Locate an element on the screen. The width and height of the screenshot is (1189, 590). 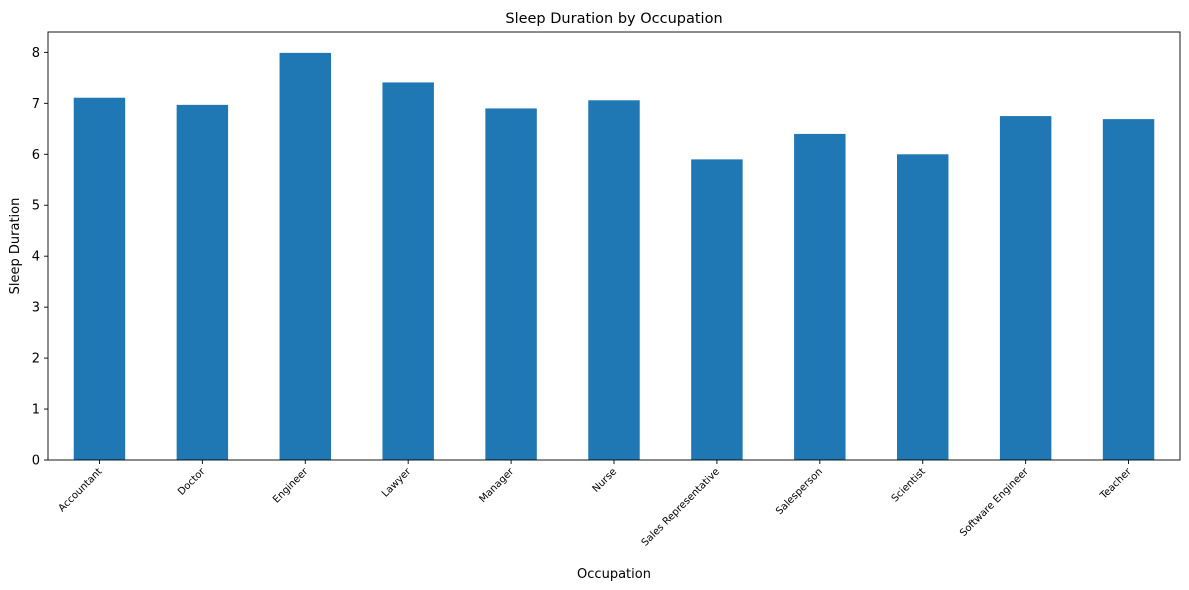
x-tick-label: Nurse is located at coordinates (605, 480).